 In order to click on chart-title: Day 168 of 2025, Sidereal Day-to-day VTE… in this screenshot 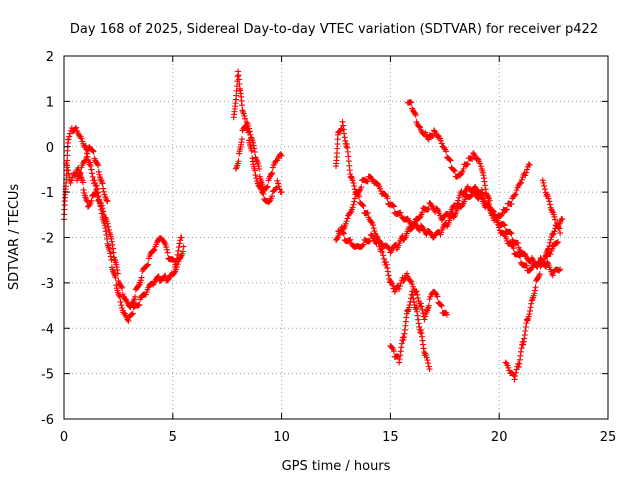, I will do `click(334, 29)`.